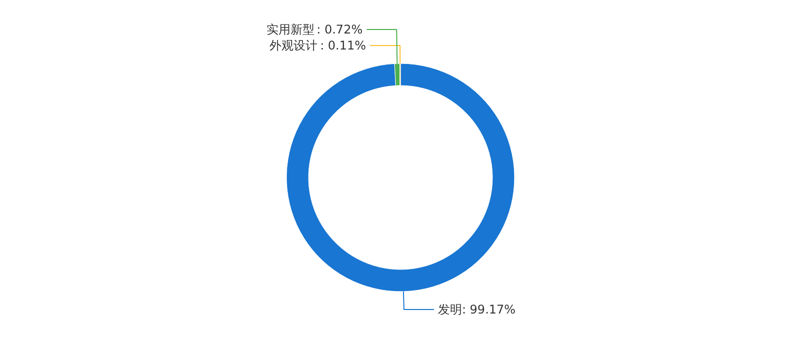  What do you see at coordinates (450, 309) in the screenshot?
I see `slice-label: 发明` at bounding box center [450, 309].